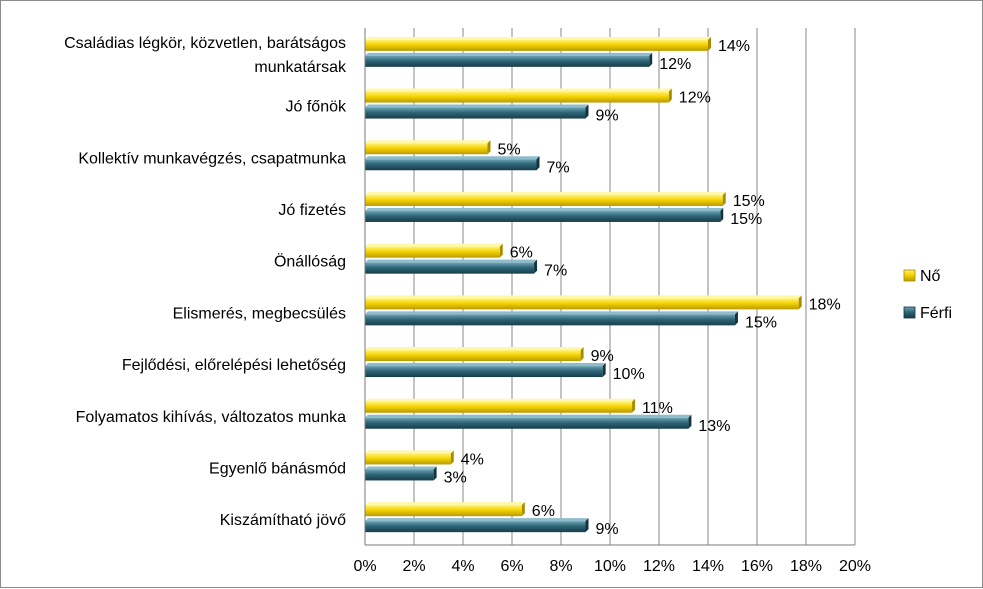  I want to click on data-label: 9%, so click(607, 529).